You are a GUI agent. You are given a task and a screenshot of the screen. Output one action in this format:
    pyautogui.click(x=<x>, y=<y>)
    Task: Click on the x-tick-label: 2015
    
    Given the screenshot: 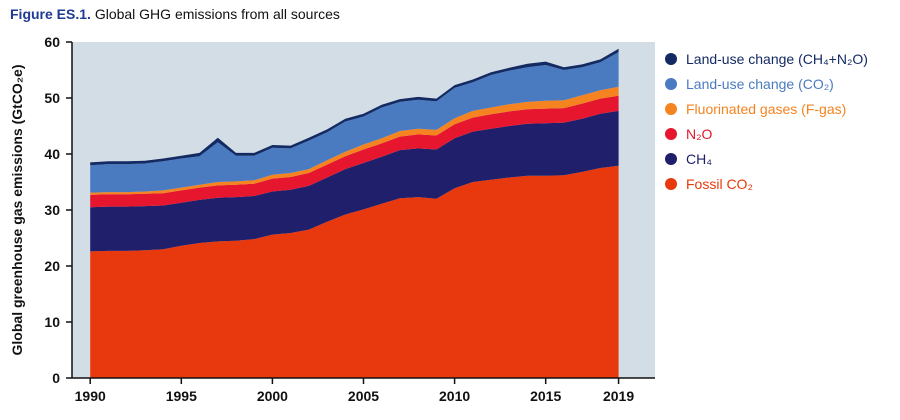 What is the action you would take?
    pyautogui.click(x=545, y=396)
    